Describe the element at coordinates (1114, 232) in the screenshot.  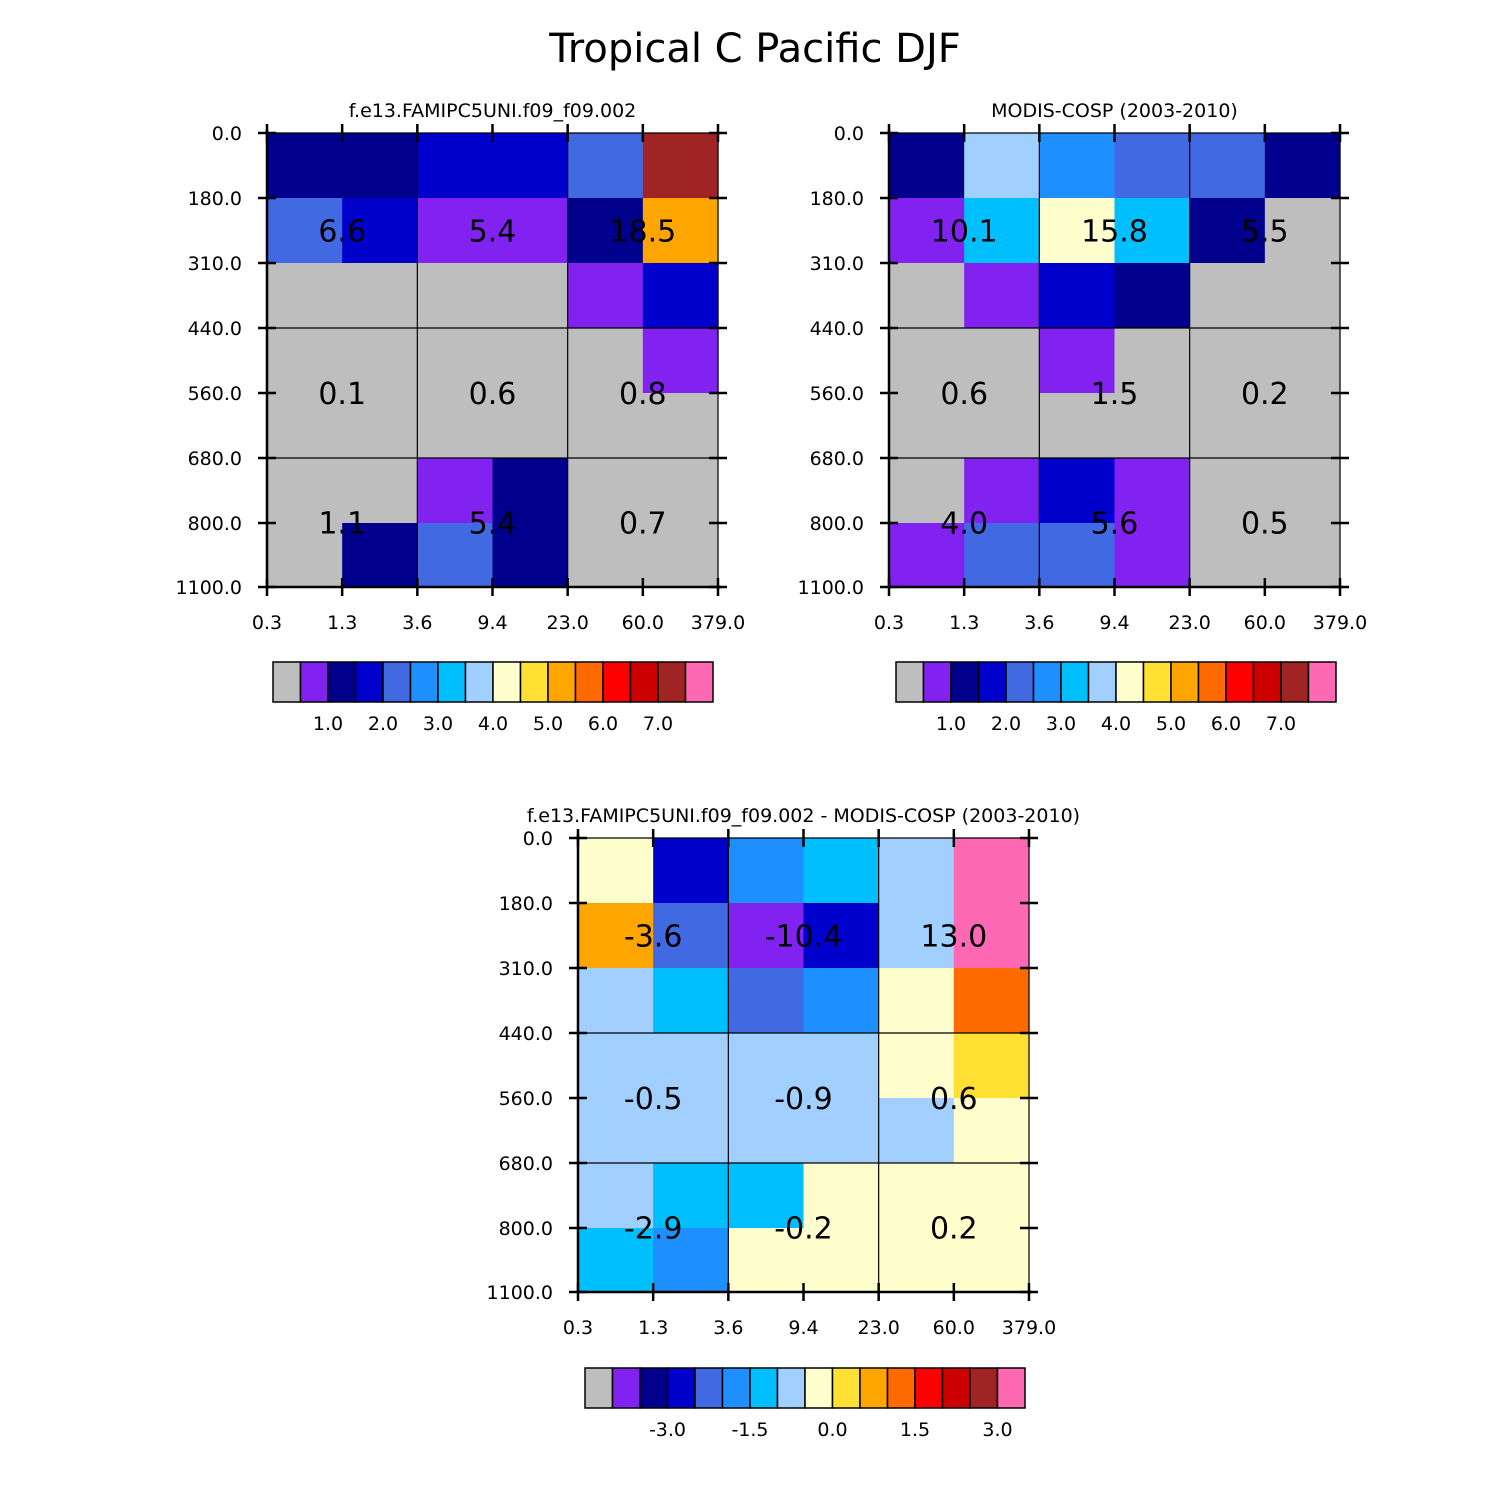
I see `box-value-label: 15.8` at that location.